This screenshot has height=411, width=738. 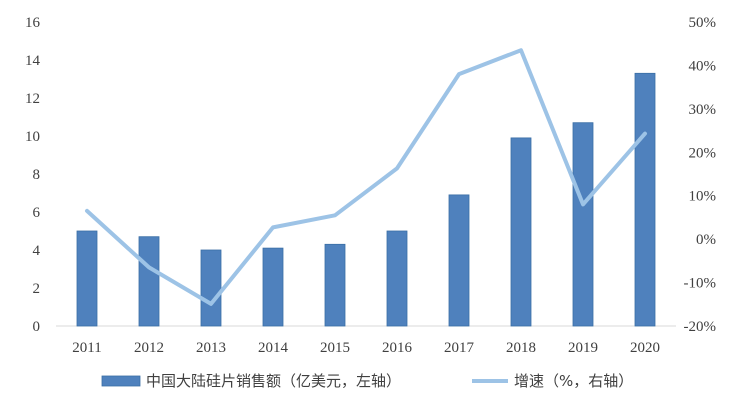 I want to click on right-tick-label: 40%, so click(x=703, y=66).